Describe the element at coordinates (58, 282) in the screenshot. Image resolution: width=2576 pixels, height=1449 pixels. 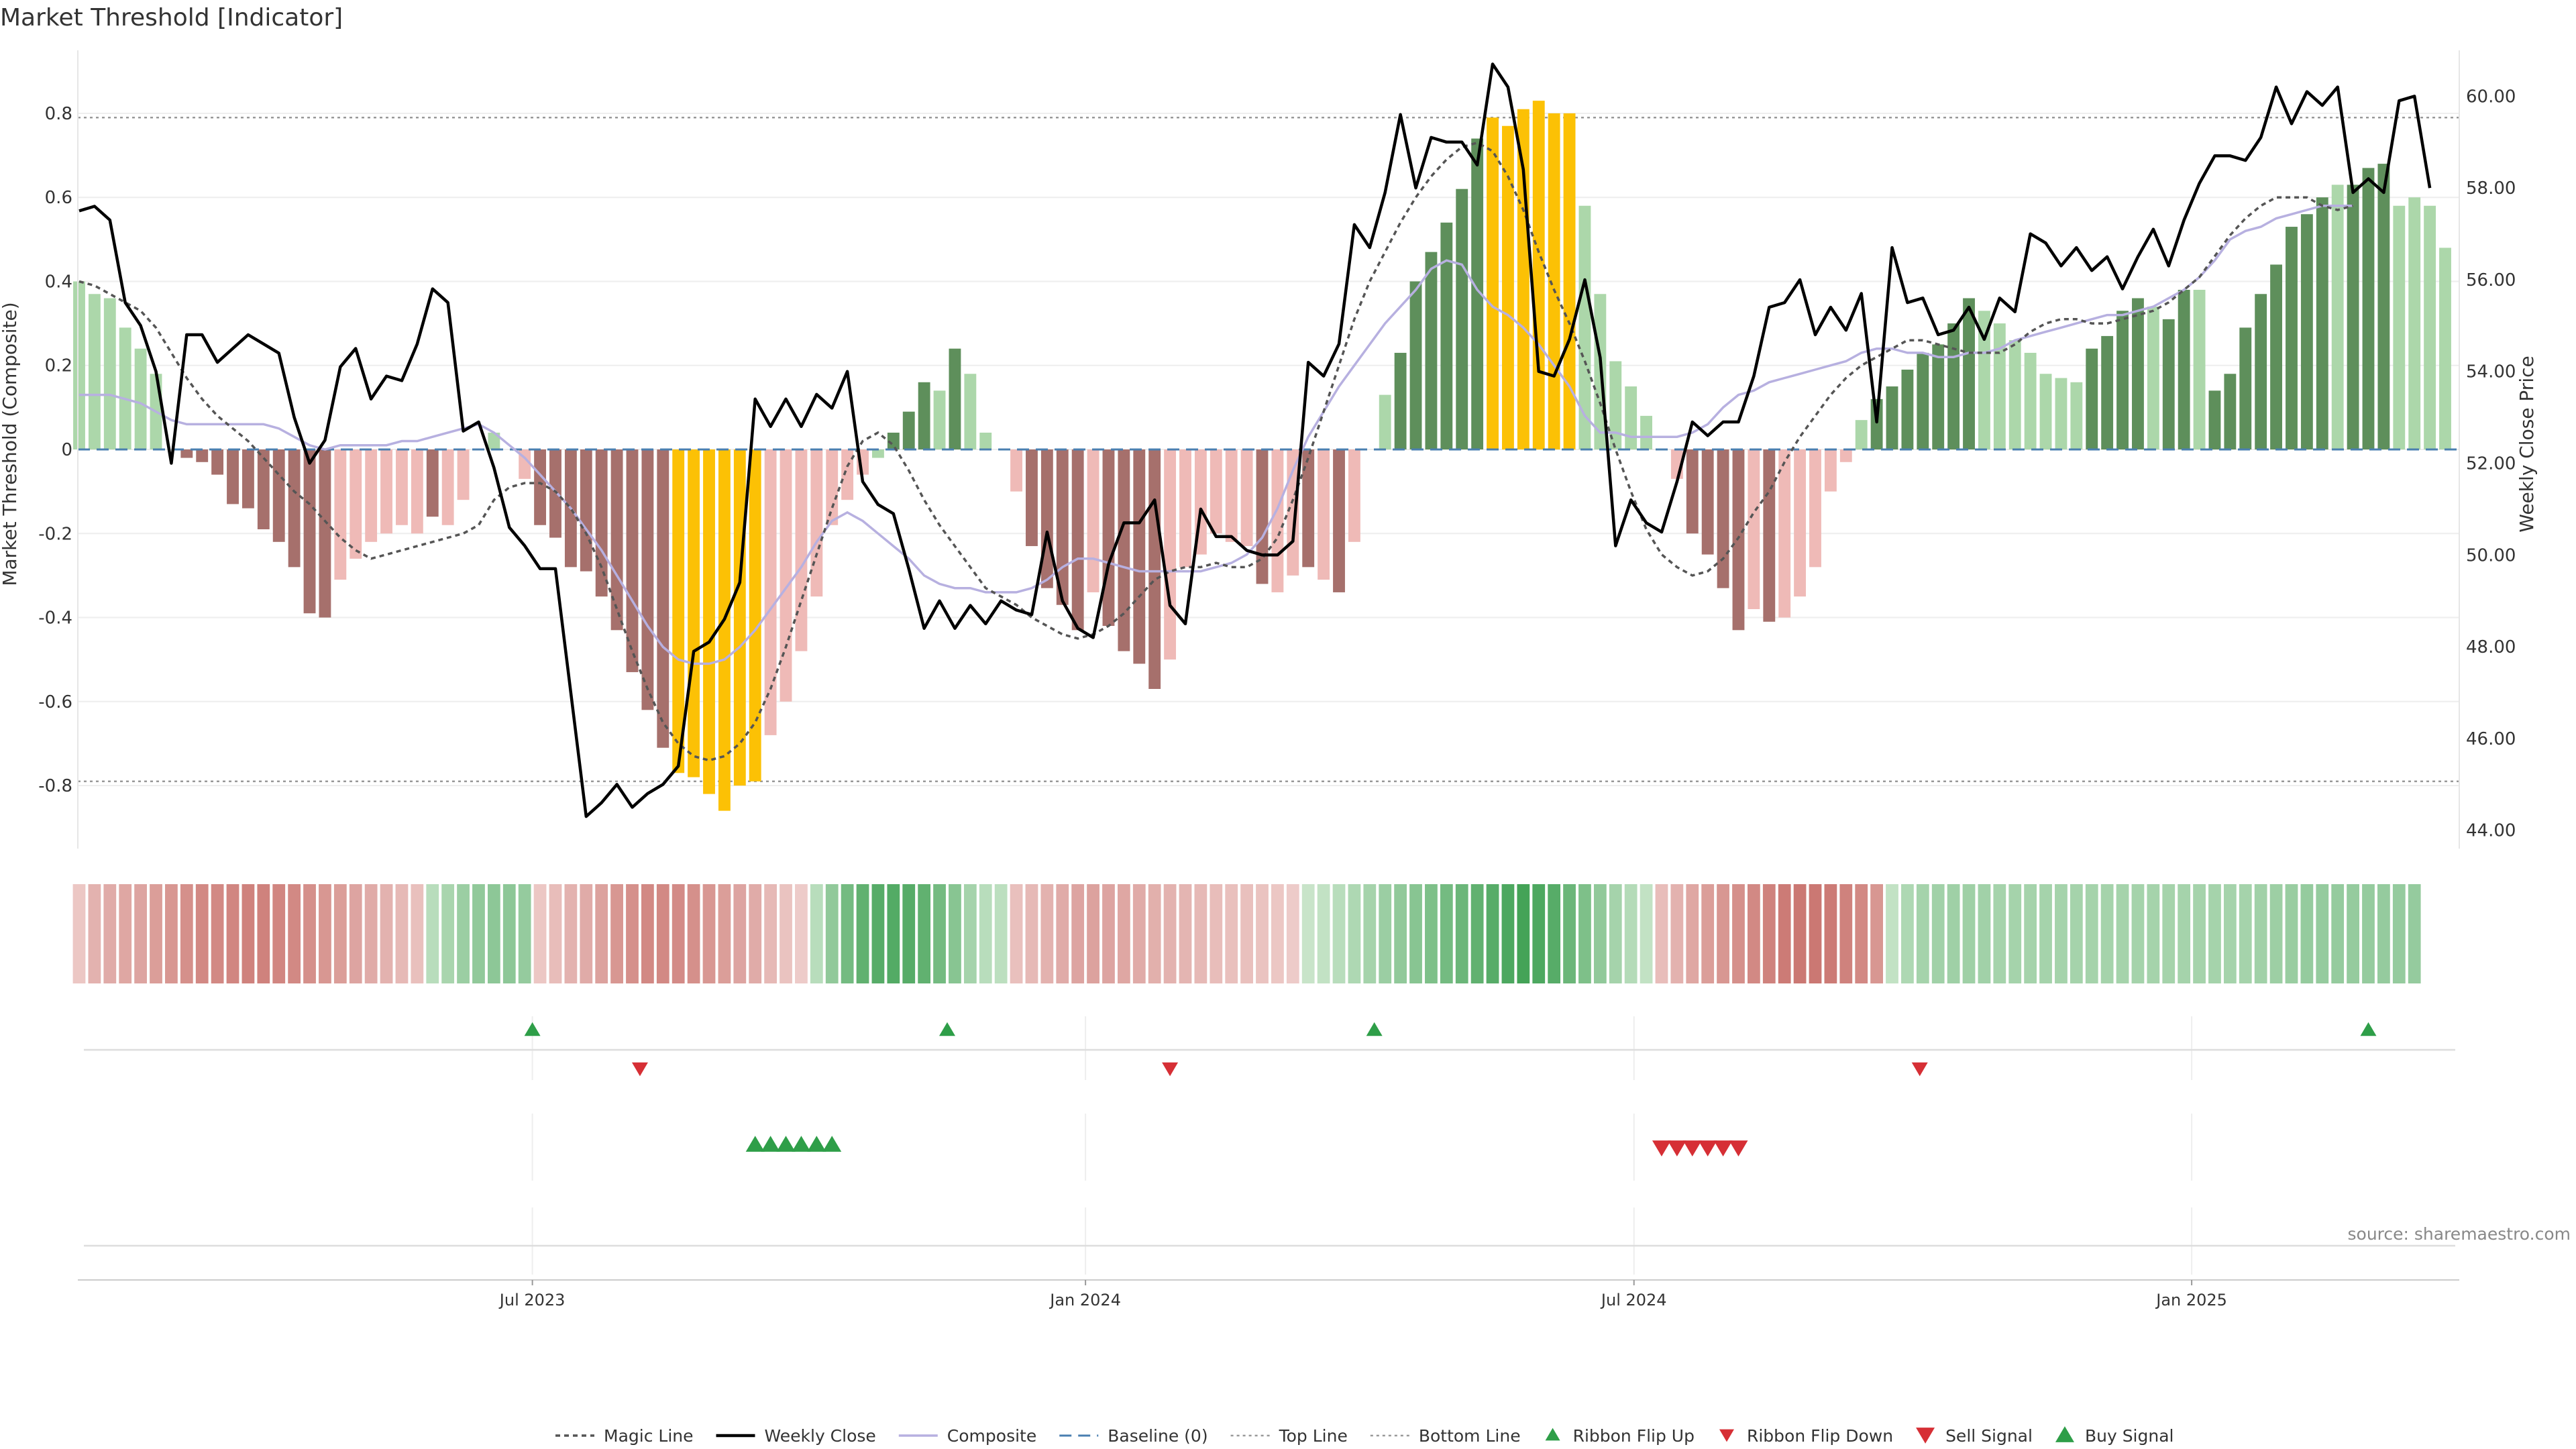
I see `y-tick-label: 0.4` at that location.